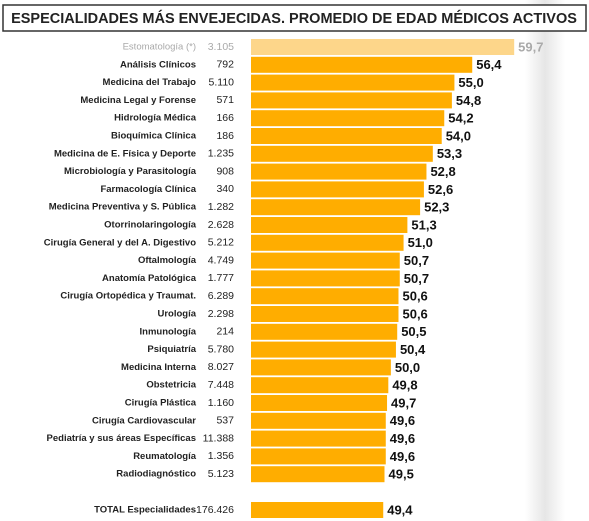 The height and width of the screenshot is (521, 589). Describe the element at coordinates (225, 332) in the screenshot. I see `count-label: 214` at that location.